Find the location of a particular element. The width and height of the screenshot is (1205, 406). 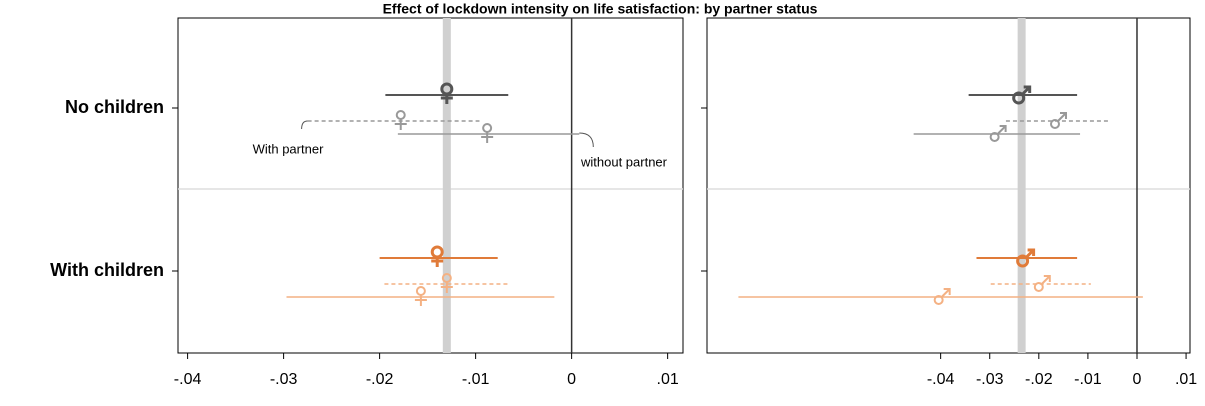

annotation: without partner is located at coordinates (624, 161).